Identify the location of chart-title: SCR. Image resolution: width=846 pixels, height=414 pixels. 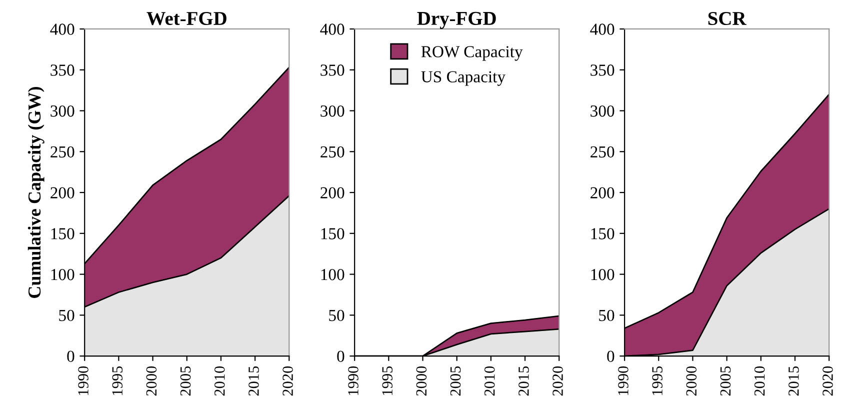
(727, 19).